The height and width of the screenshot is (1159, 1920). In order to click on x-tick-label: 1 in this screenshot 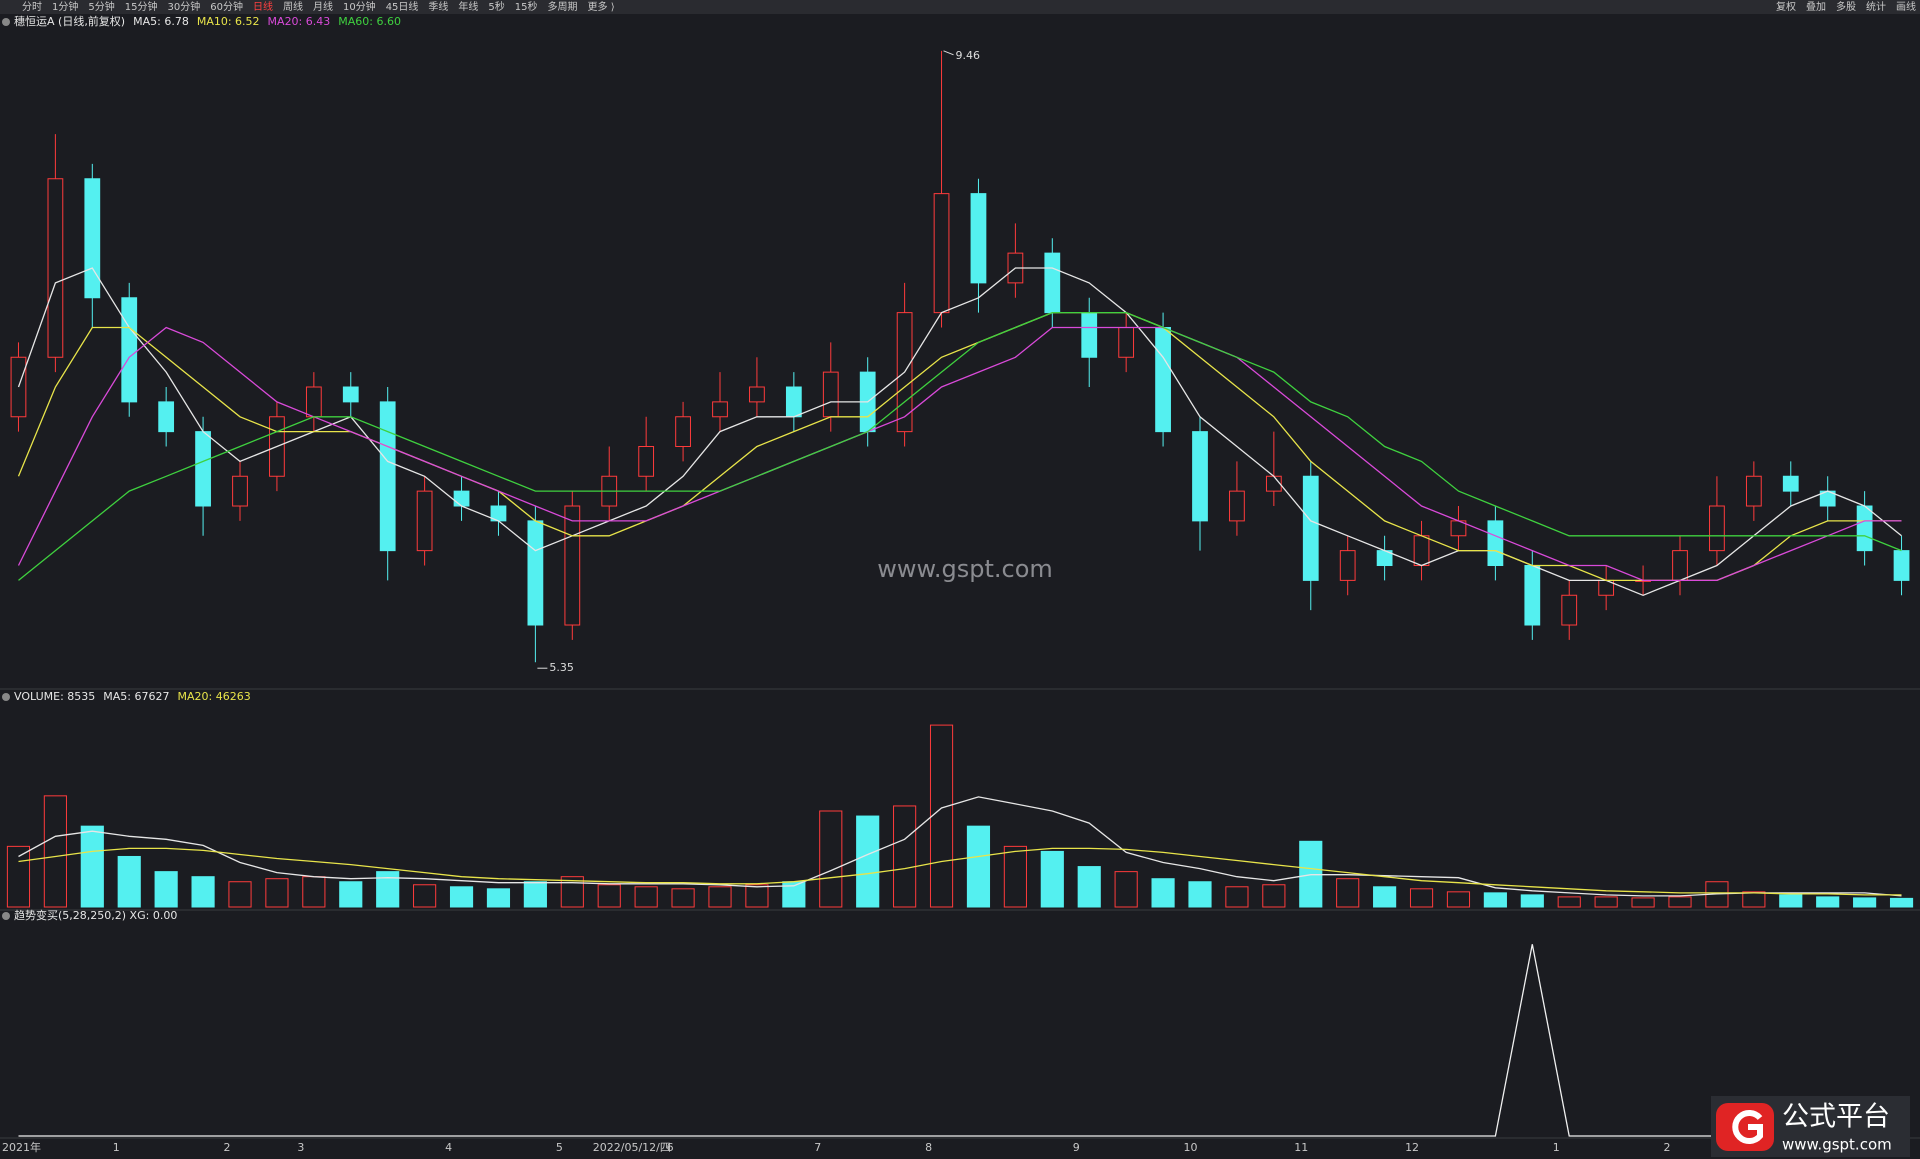, I will do `click(1556, 1147)`.